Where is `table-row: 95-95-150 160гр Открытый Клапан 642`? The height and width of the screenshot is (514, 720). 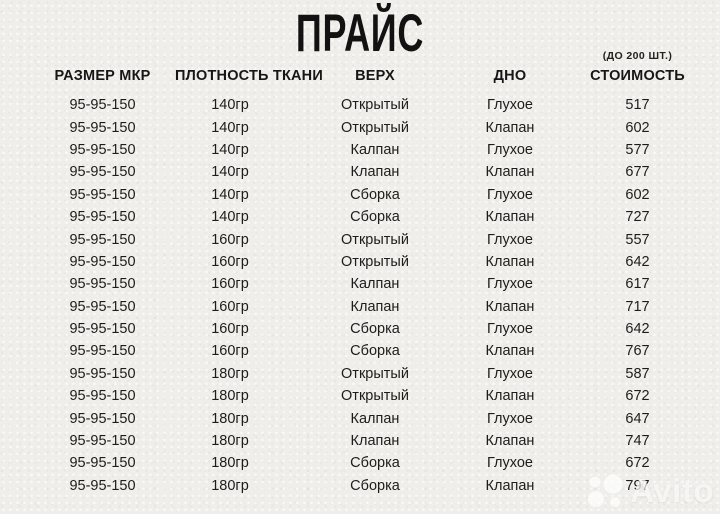
table-row: 95-95-150 160гр Открытый Клапан 642 is located at coordinates (375, 262).